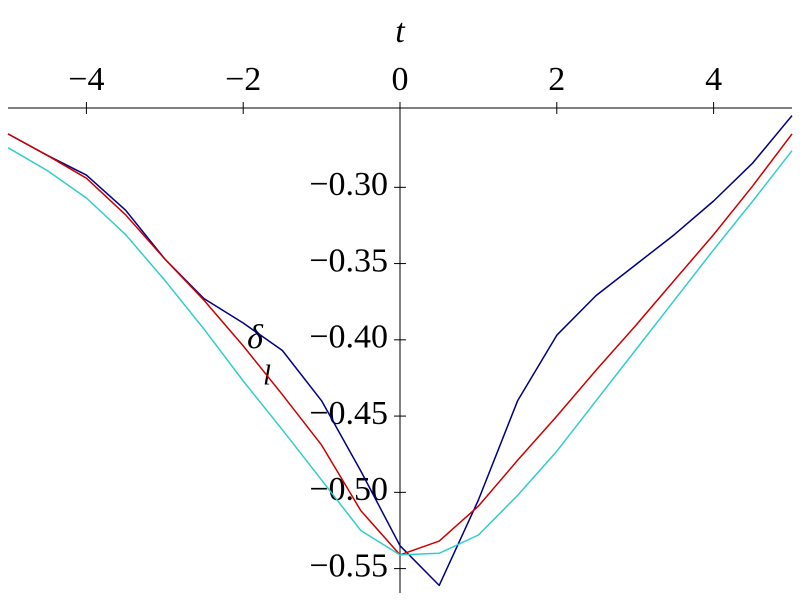  Describe the element at coordinates (400, 79) in the screenshot. I see `x-tick-label: 0` at that location.